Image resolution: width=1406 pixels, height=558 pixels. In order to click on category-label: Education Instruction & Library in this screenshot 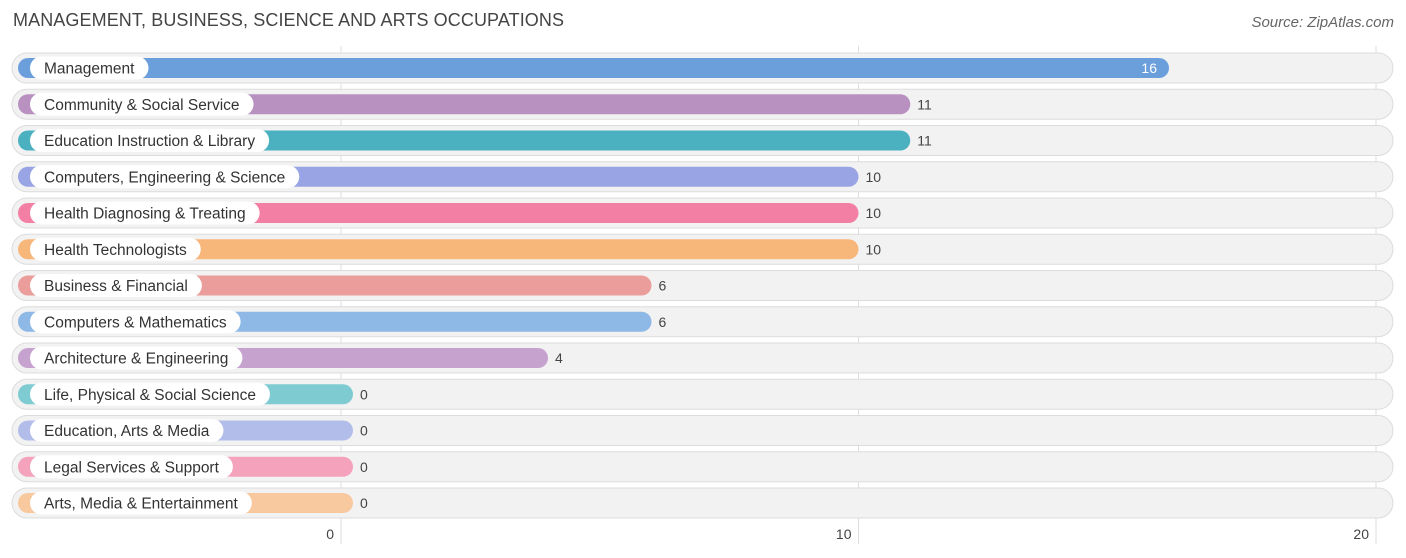, I will do `click(149, 141)`.